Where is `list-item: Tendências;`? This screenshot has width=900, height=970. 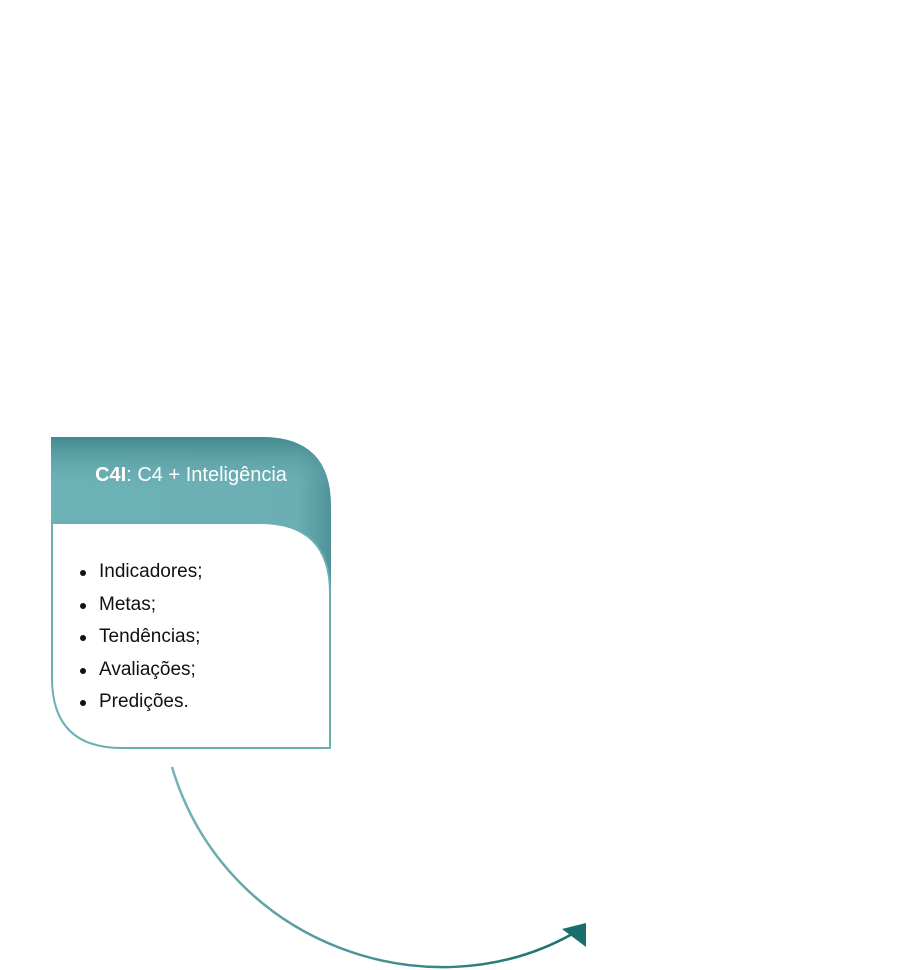
list-item: Tendências; is located at coordinates (140, 637).